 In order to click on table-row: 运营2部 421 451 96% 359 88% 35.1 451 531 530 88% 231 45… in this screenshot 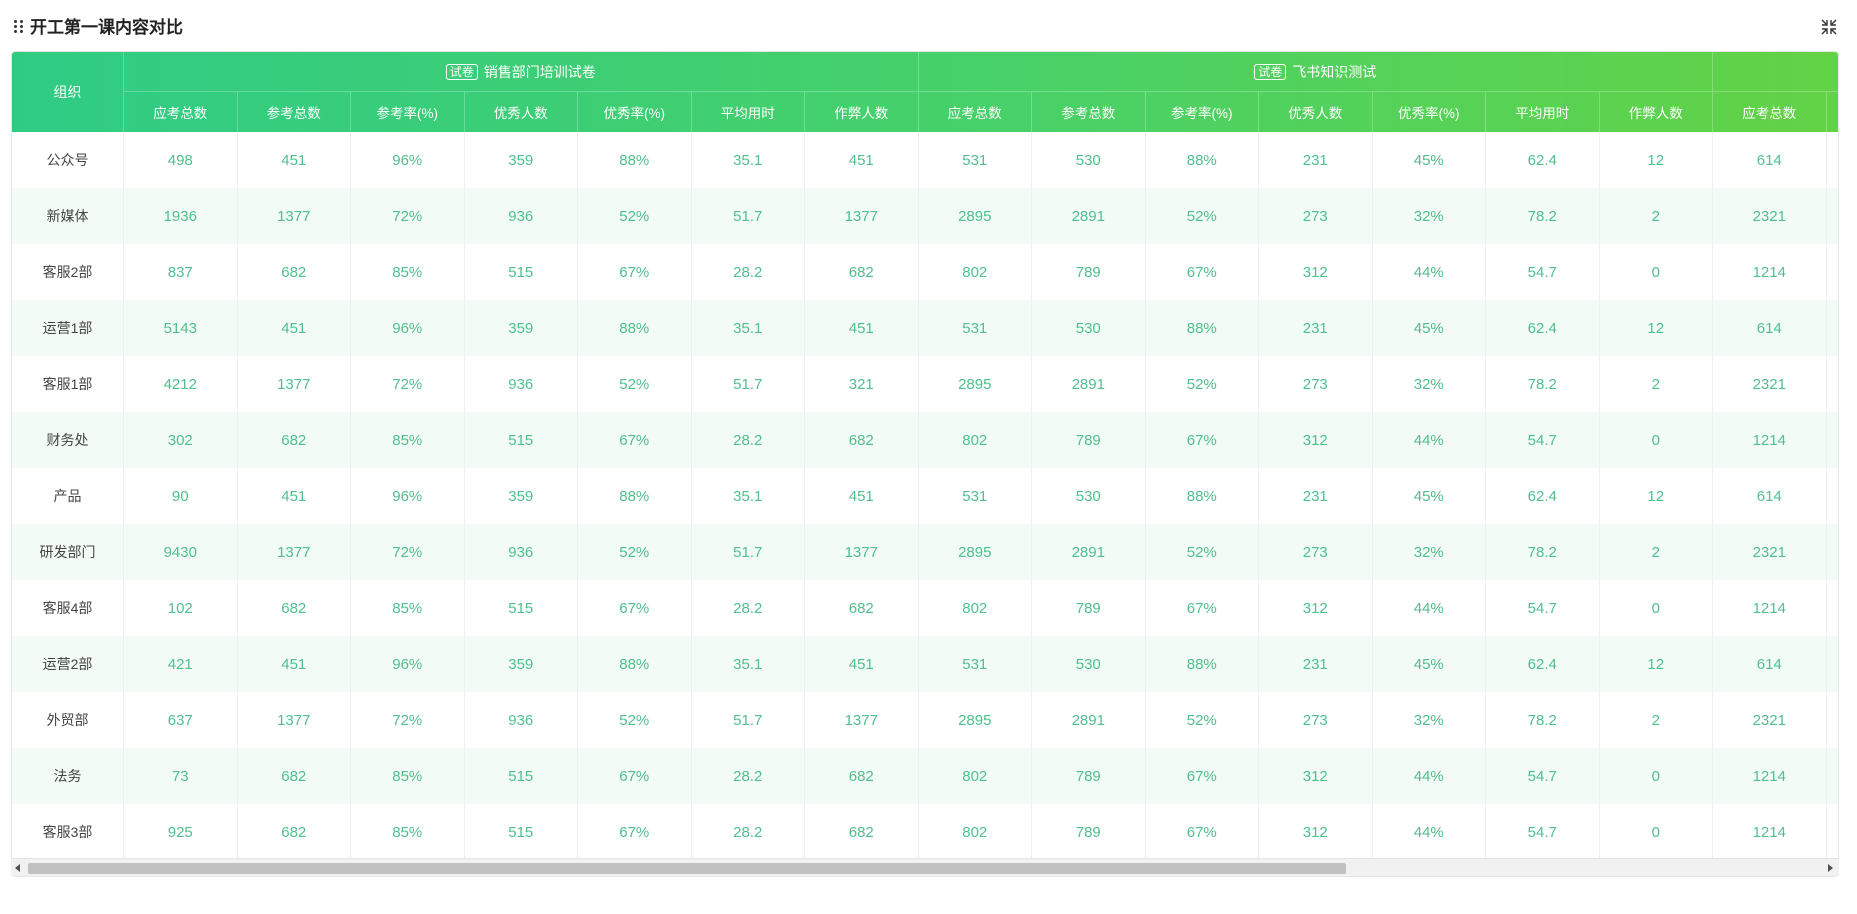, I will do `click(925, 664)`.